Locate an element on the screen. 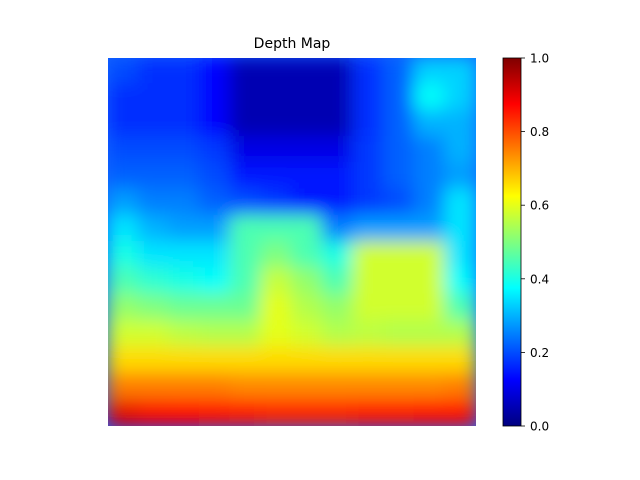 The image size is (640, 480). colorbar-tick-label: 0.8 is located at coordinates (539, 132).